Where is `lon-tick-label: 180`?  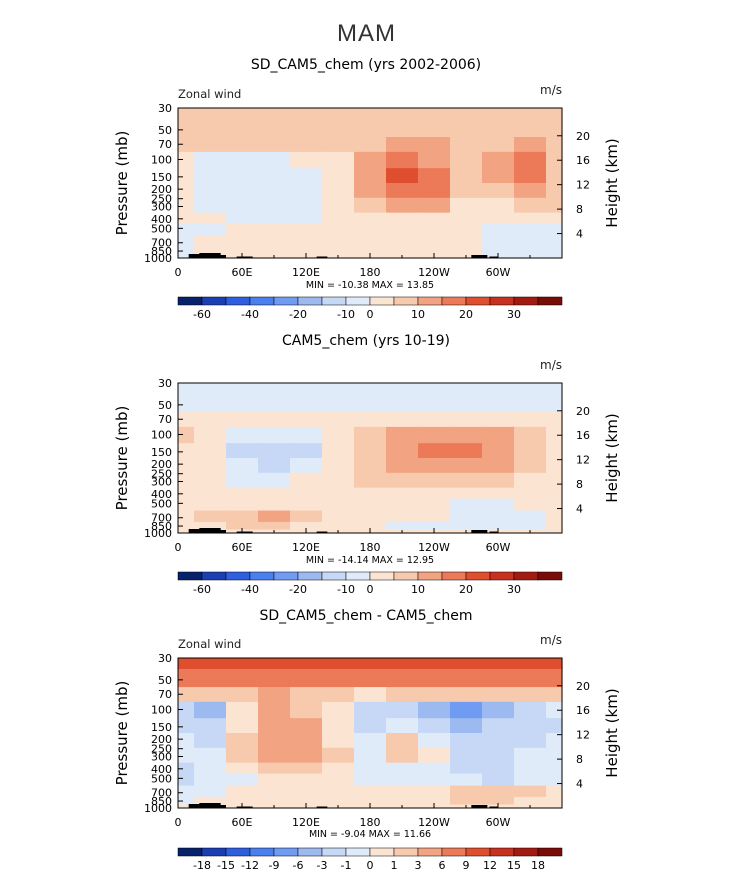
lon-tick-label: 180 is located at coordinates (370, 547).